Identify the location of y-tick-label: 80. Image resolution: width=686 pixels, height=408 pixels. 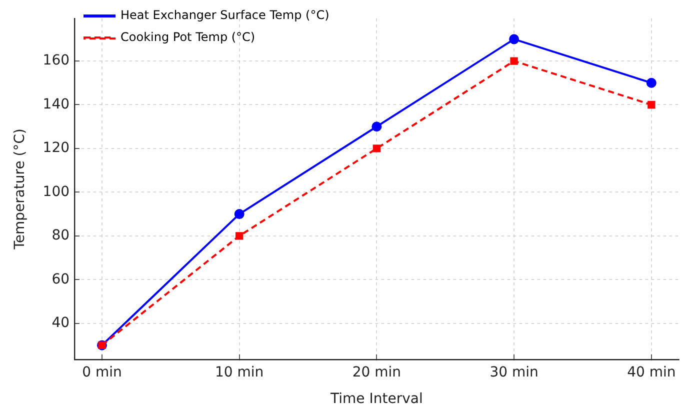
(61, 236).